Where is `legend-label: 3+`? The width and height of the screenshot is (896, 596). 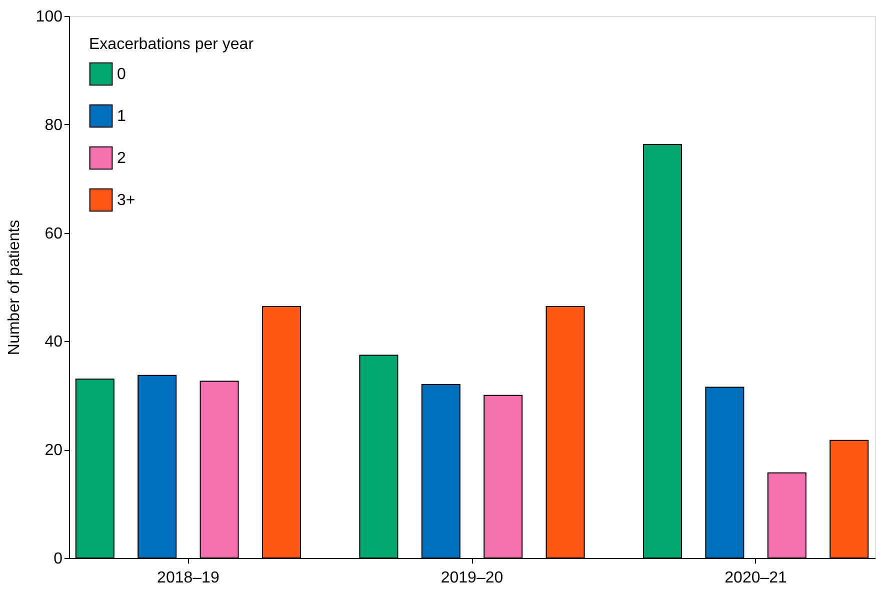
legend-label: 3+ is located at coordinates (126, 200).